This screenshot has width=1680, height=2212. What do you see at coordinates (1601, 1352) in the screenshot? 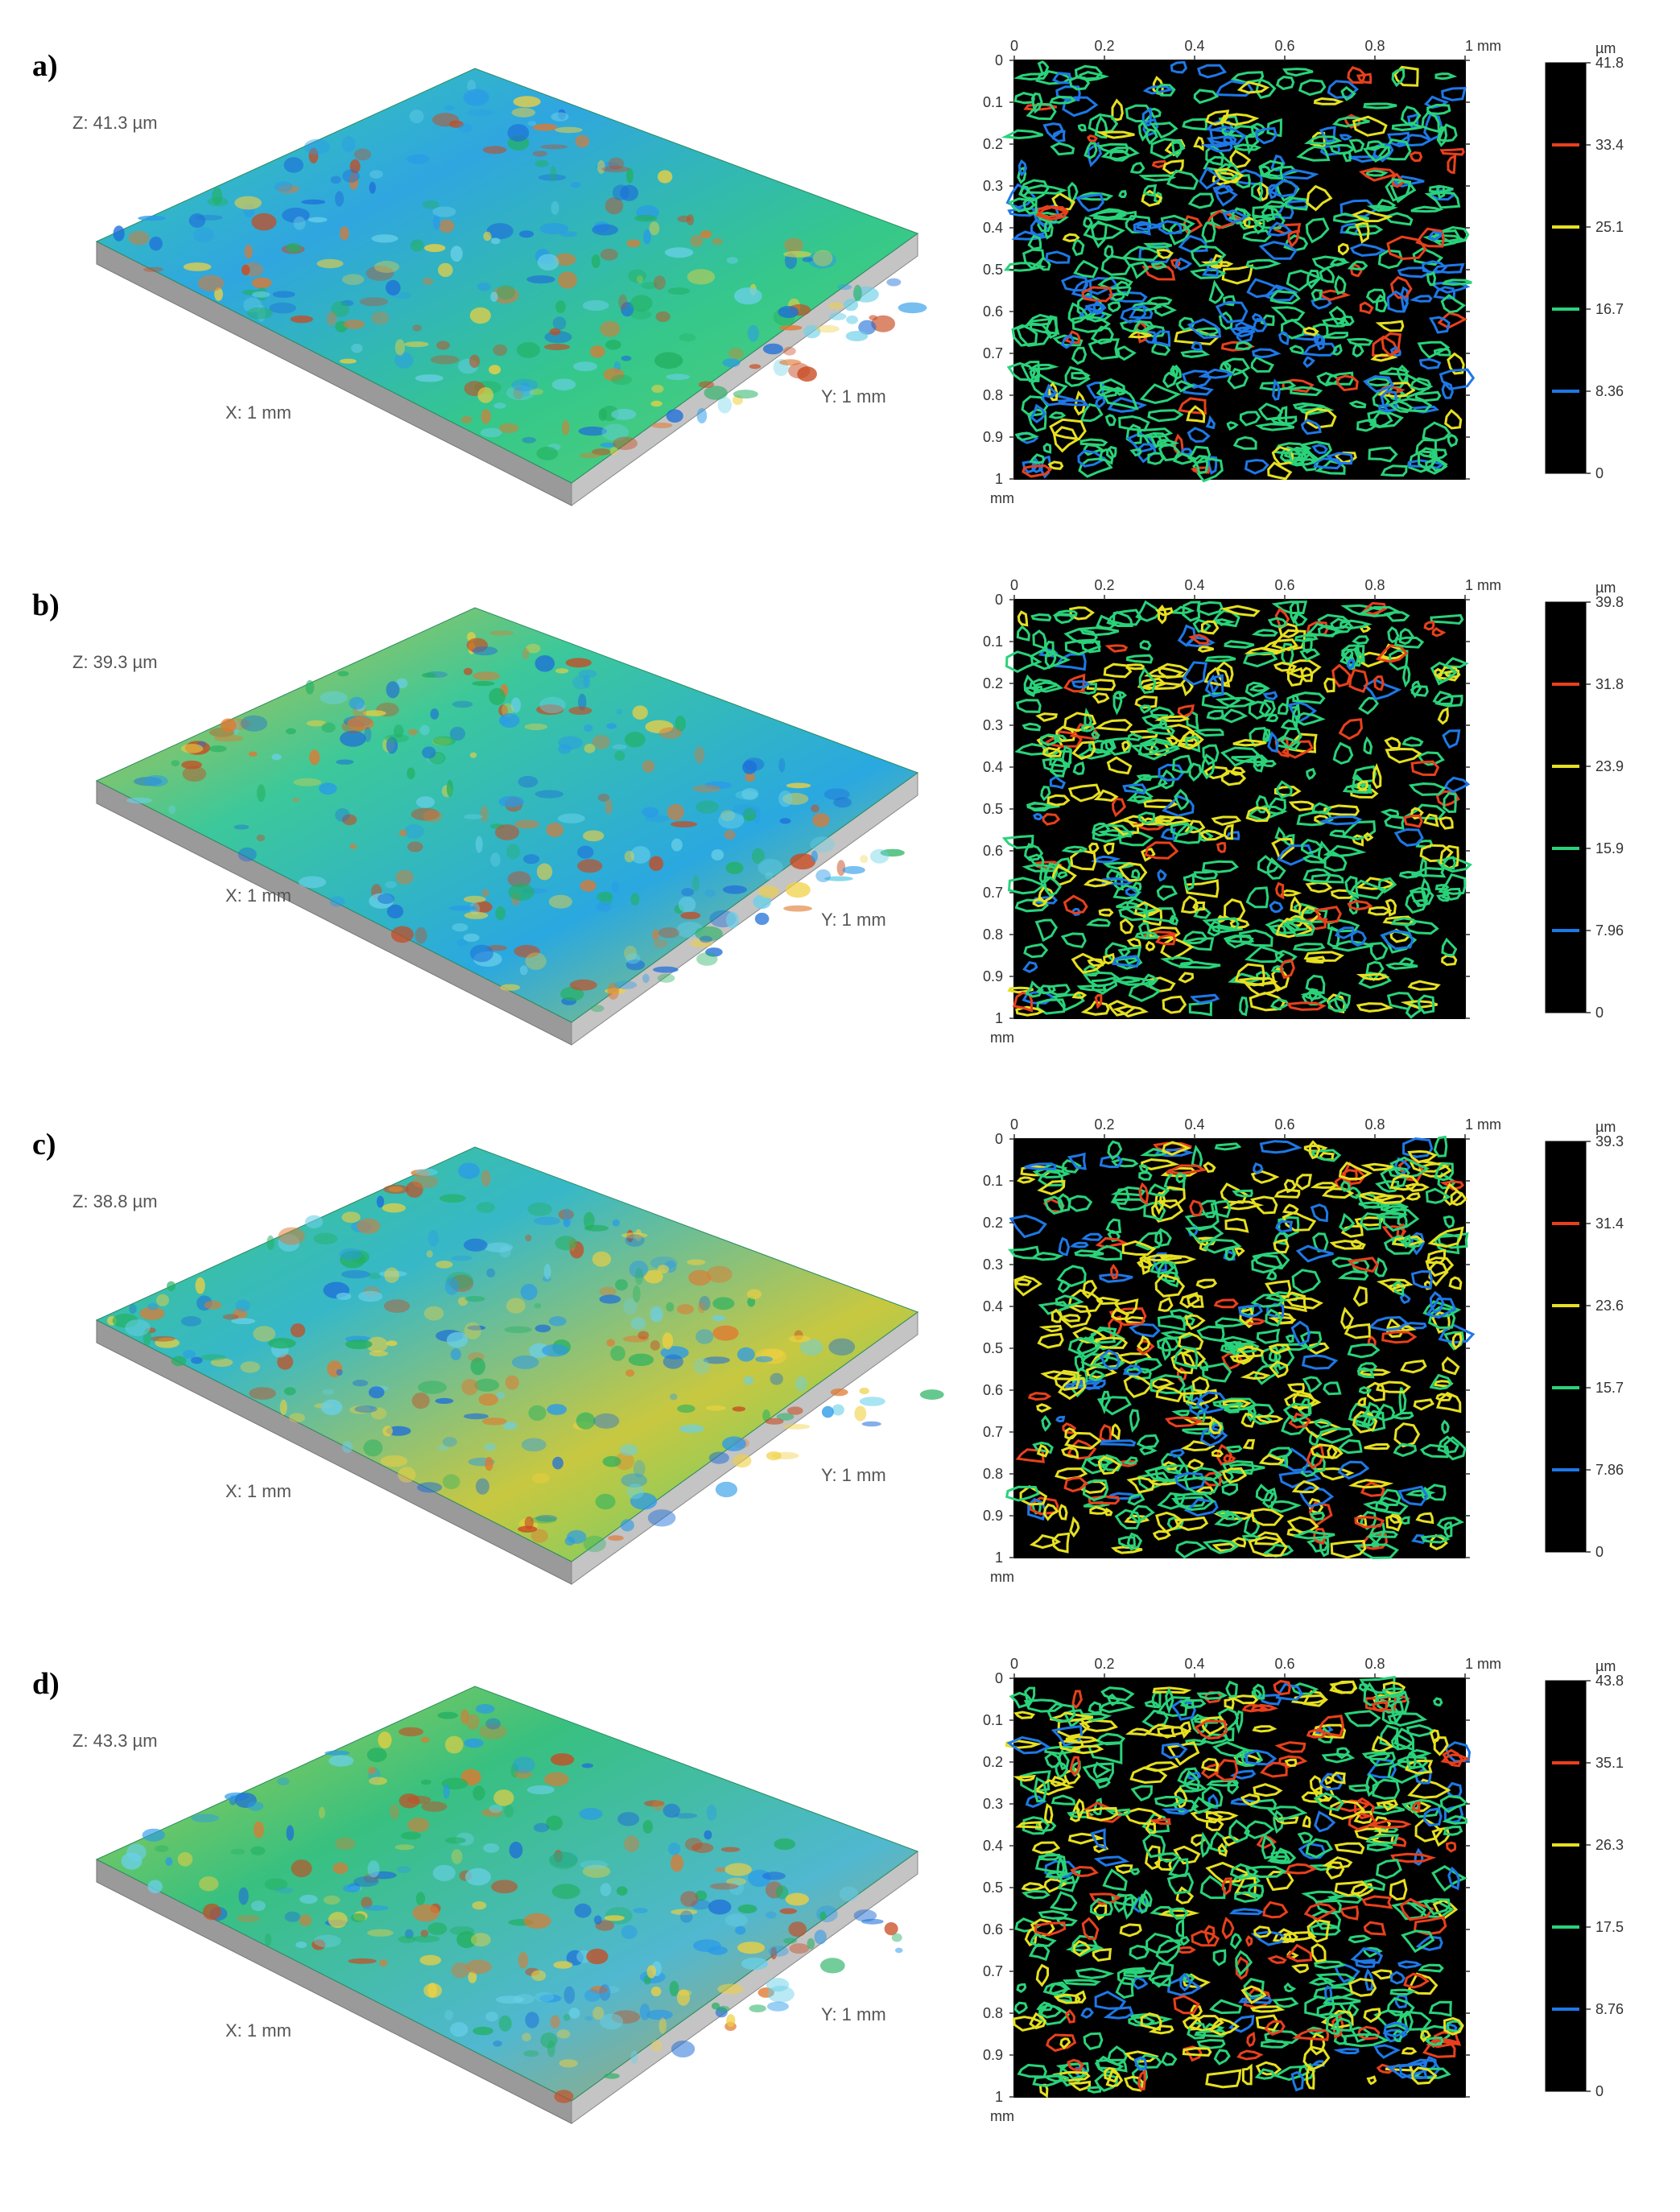
I see `color-scale-bar: µm 39.3 31.4 23.6 15.7 7.86 0` at bounding box center [1601, 1352].